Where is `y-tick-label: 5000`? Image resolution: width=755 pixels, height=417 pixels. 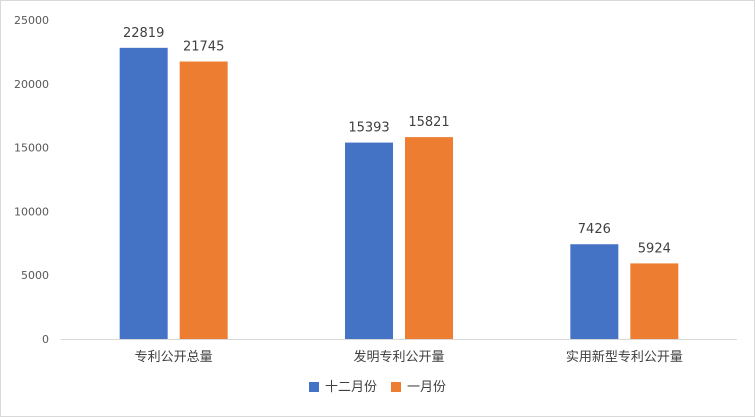 y-tick-label: 5000 is located at coordinates (35, 275).